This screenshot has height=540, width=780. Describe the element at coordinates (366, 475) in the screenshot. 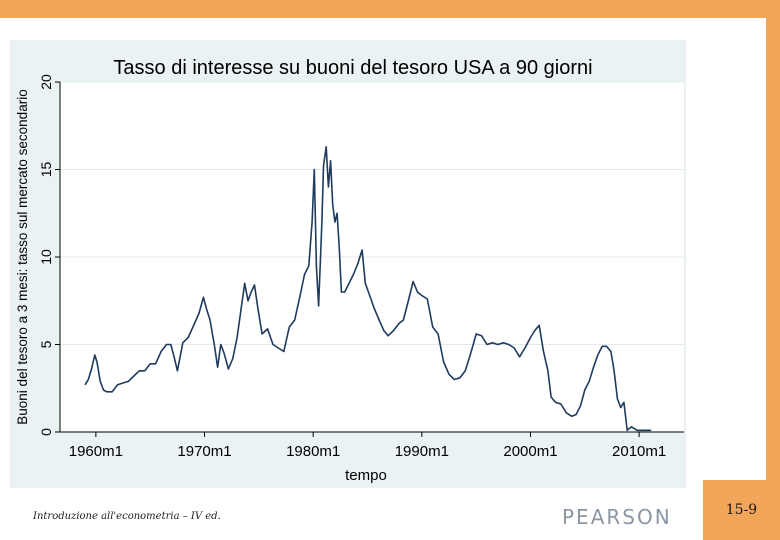

I see `x-axis-label: tempo` at that location.